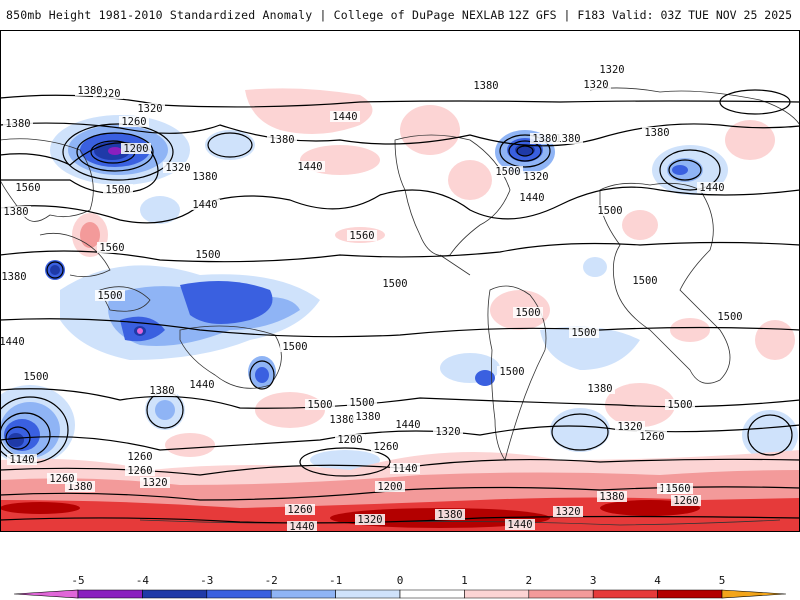 The height and width of the screenshot is (600, 800). What do you see at coordinates (335, 580) in the screenshot?
I see `legend-tick-label: -1` at bounding box center [335, 580].